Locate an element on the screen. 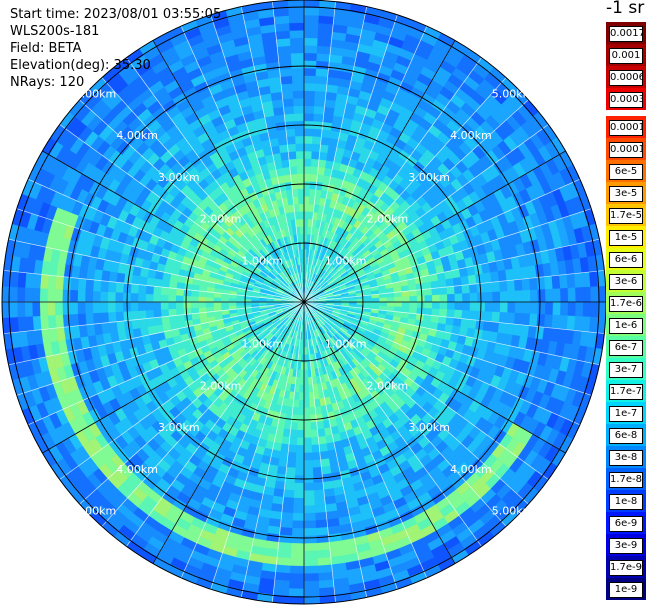 The height and width of the screenshot is (607, 647). colorbar-swatch: 6e-8 is located at coordinates (626, 435).